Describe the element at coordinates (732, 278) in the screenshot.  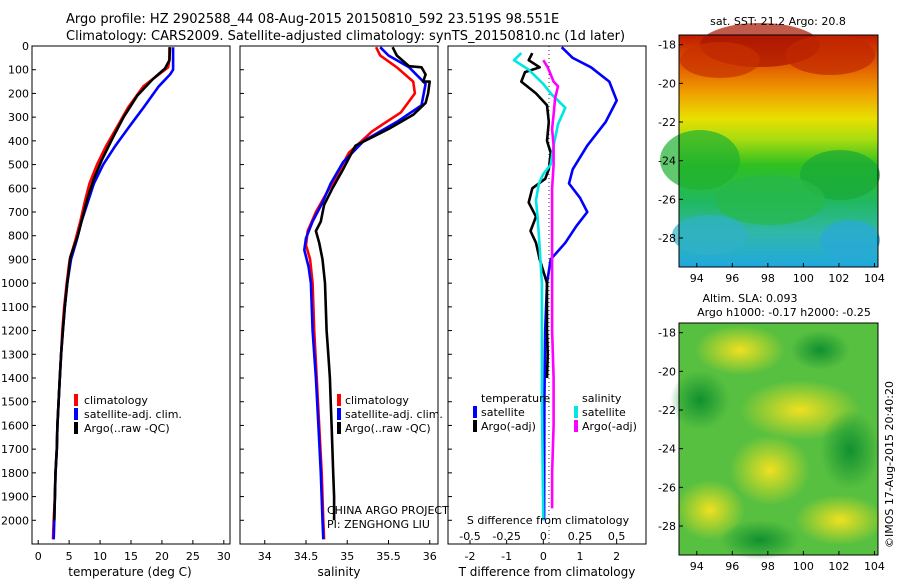
I see `map-xtick-label: 96` at that location.